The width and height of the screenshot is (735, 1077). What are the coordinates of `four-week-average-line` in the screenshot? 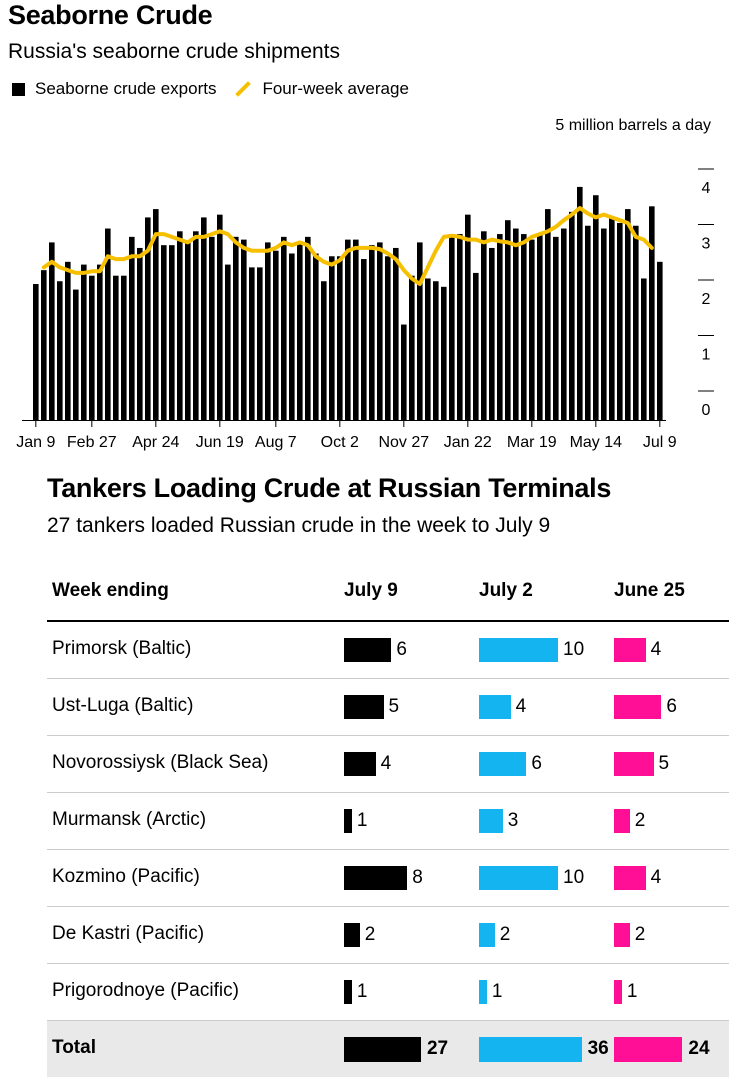 It's located at (347, 246).